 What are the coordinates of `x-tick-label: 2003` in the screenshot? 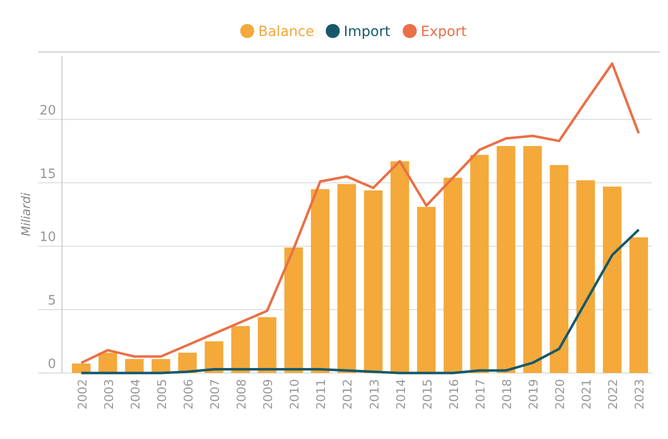 It's located at (109, 394).